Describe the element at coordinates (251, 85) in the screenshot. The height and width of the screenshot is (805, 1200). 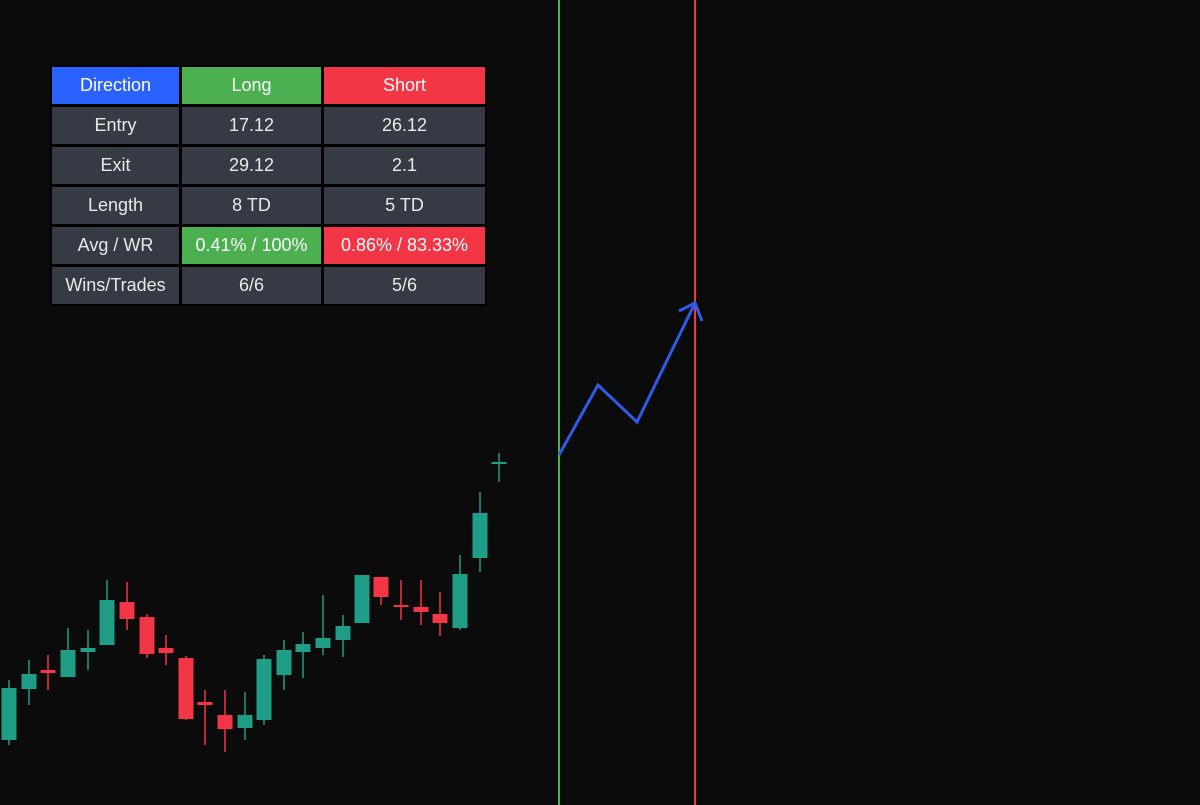
I see `header-cell: Long` at that location.